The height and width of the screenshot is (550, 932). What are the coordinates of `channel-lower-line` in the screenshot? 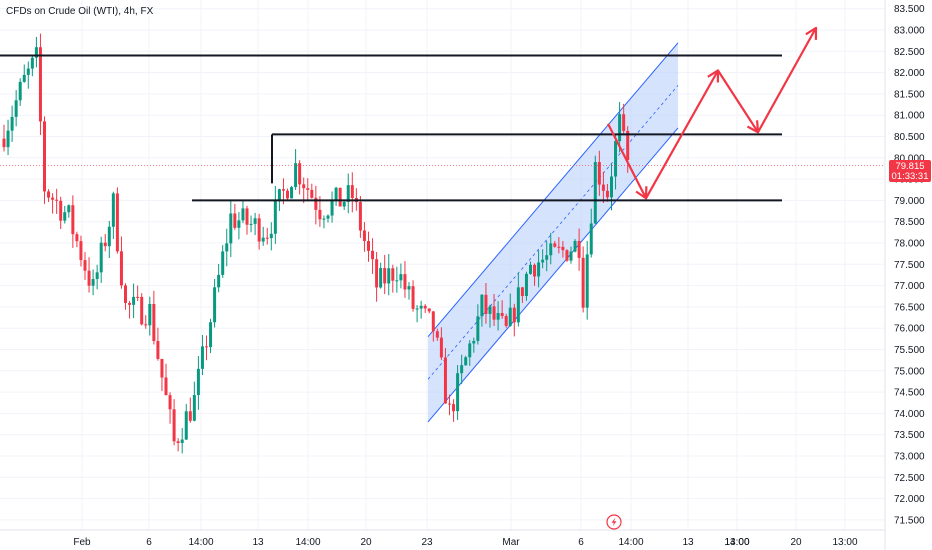 It's located at (553, 275).